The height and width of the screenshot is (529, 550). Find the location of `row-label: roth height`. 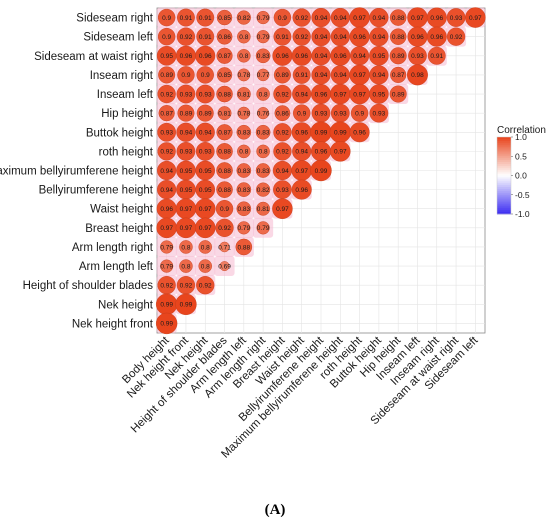

row-label: roth height is located at coordinates (126, 152).